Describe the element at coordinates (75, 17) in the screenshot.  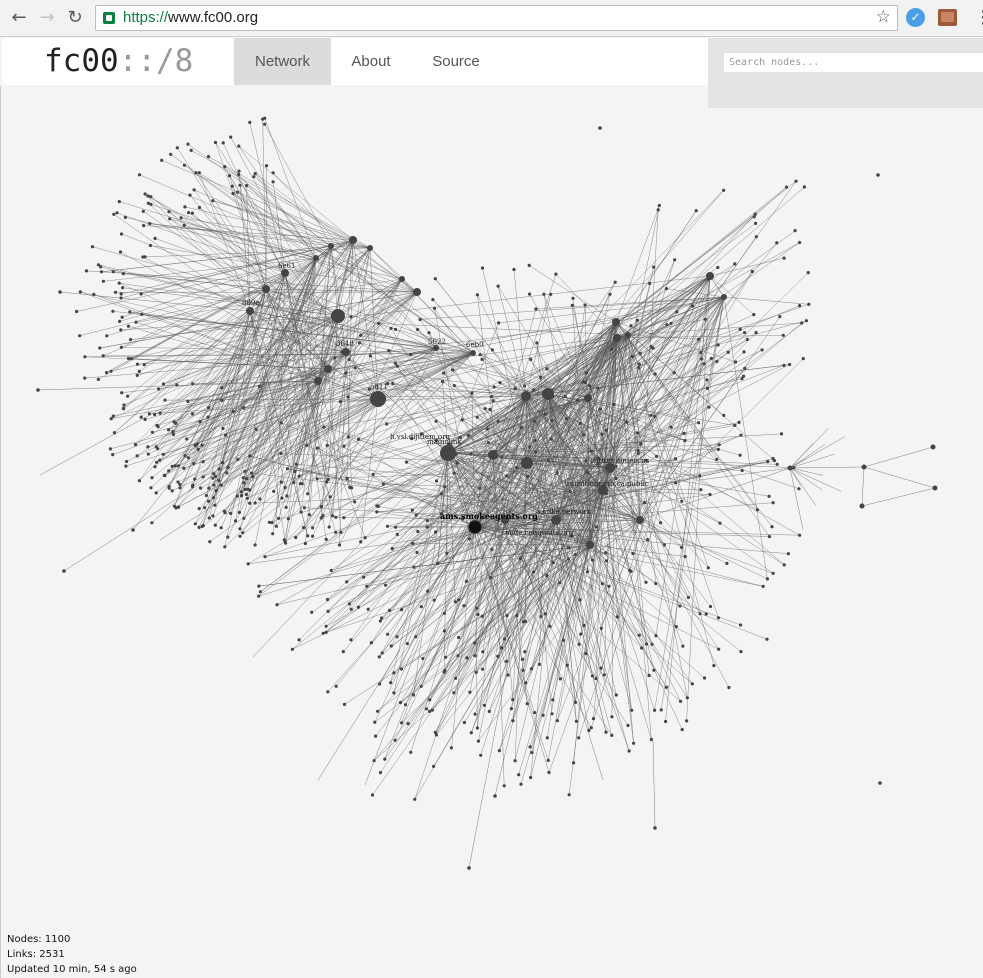
I see `reload-icon: ↻` at that location.